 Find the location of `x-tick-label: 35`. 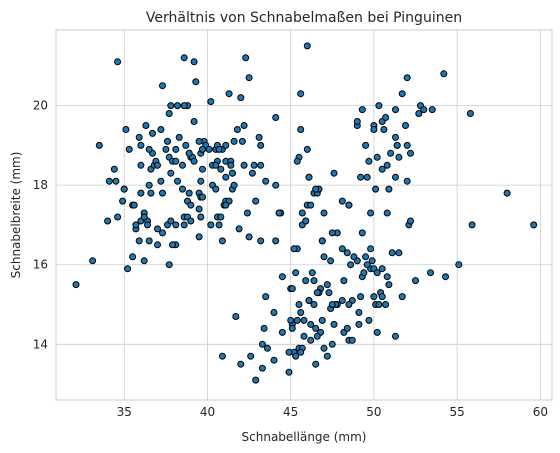

x-tick-label: 35 is located at coordinates (124, 412).